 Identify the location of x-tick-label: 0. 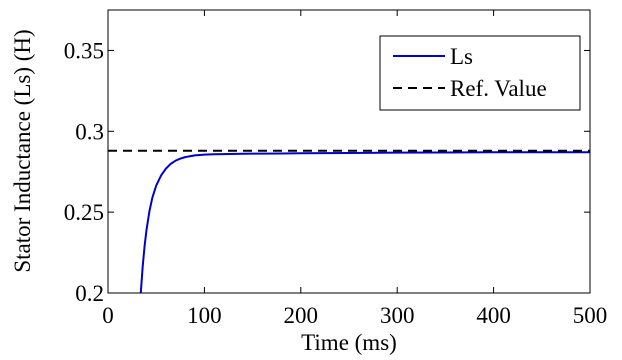
(108, 315).